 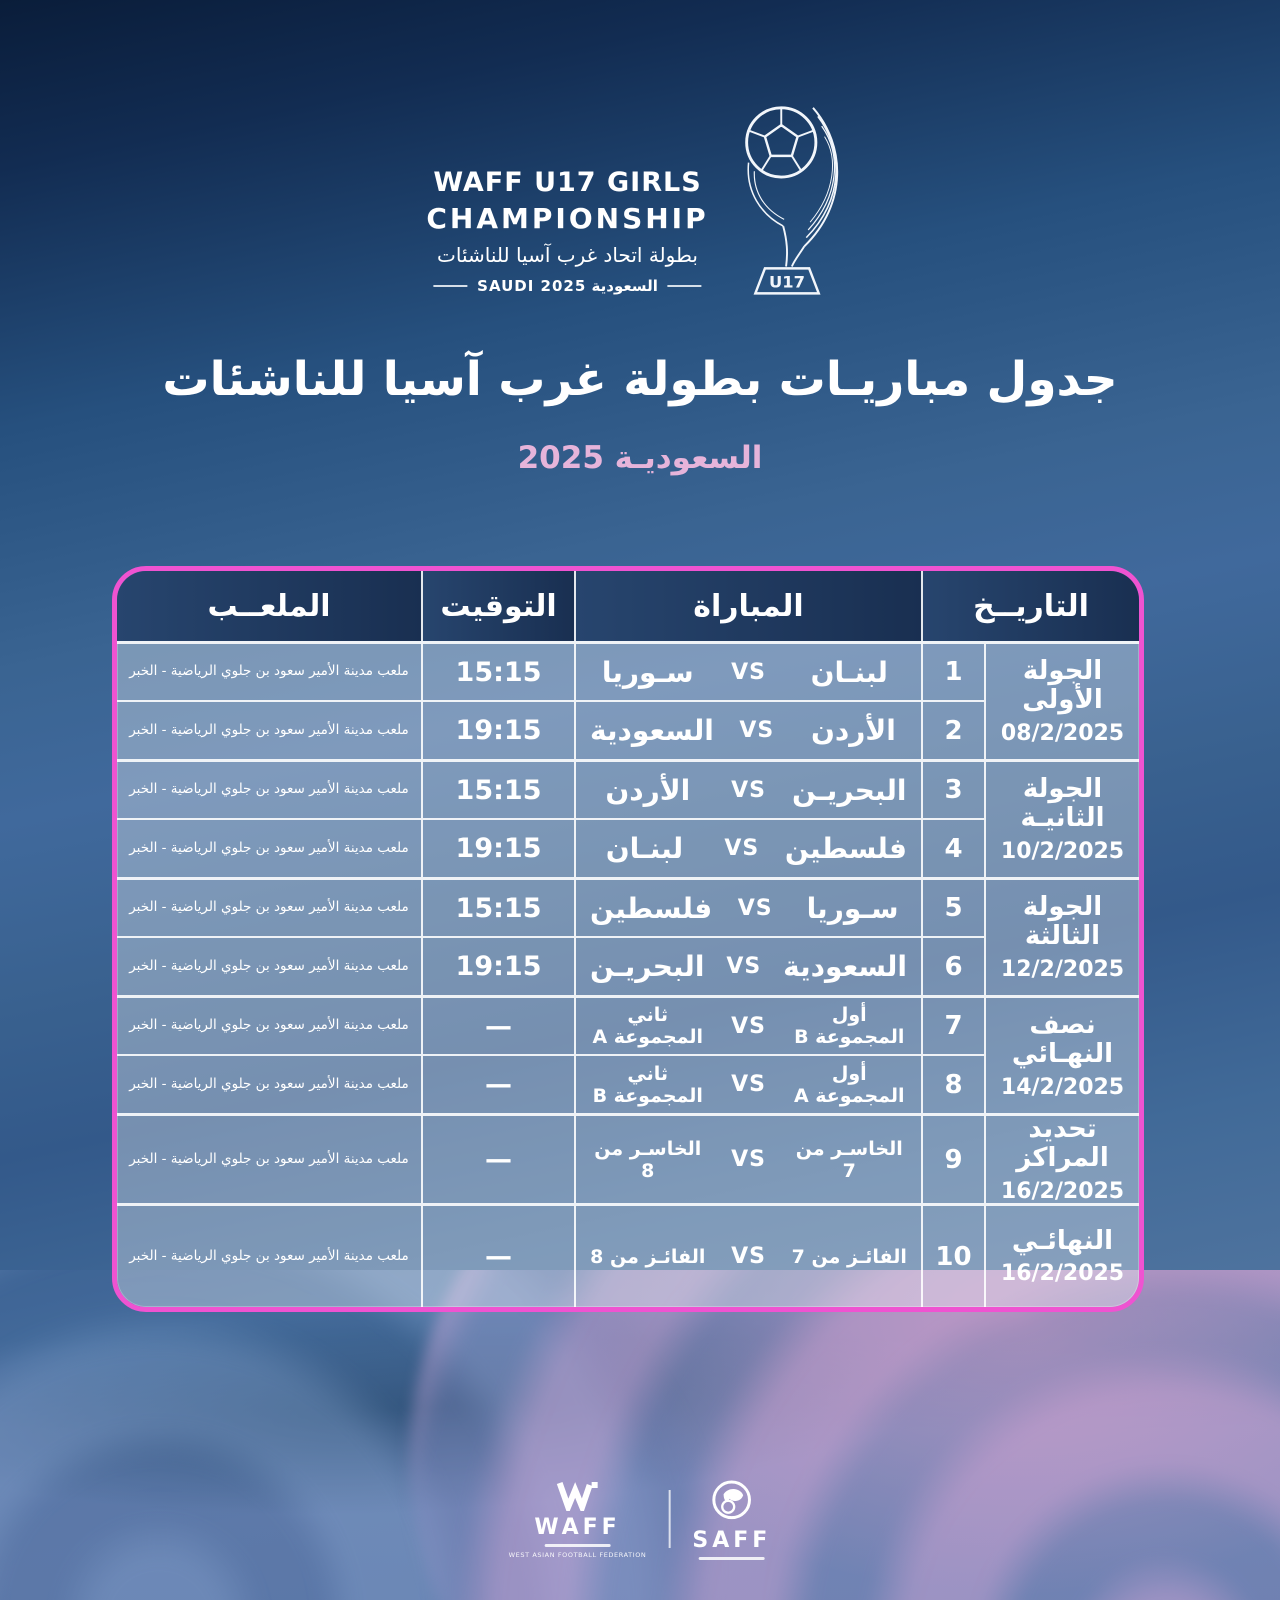 What do you see at coordinates (1062, 1143) in the screenshot?
I see `round-label: تحديد المراكز` at bounding box center [1062, 1143].